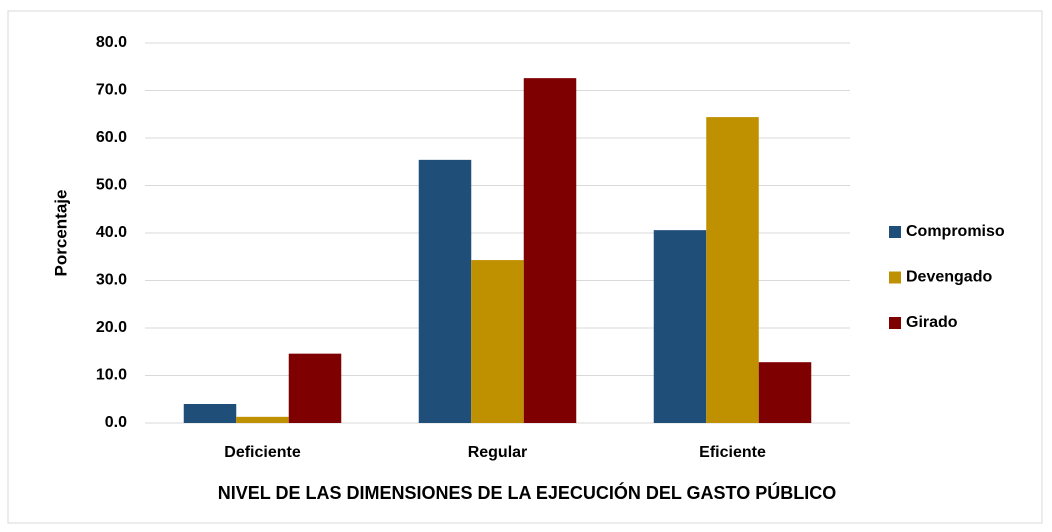 Image resolution: width=1052 pixels, height=532 pixels. What do you see at coordinates (111, 42) in the screenshot?
I see `y-tick-label: 80.0` at bounding box center [111, 42].